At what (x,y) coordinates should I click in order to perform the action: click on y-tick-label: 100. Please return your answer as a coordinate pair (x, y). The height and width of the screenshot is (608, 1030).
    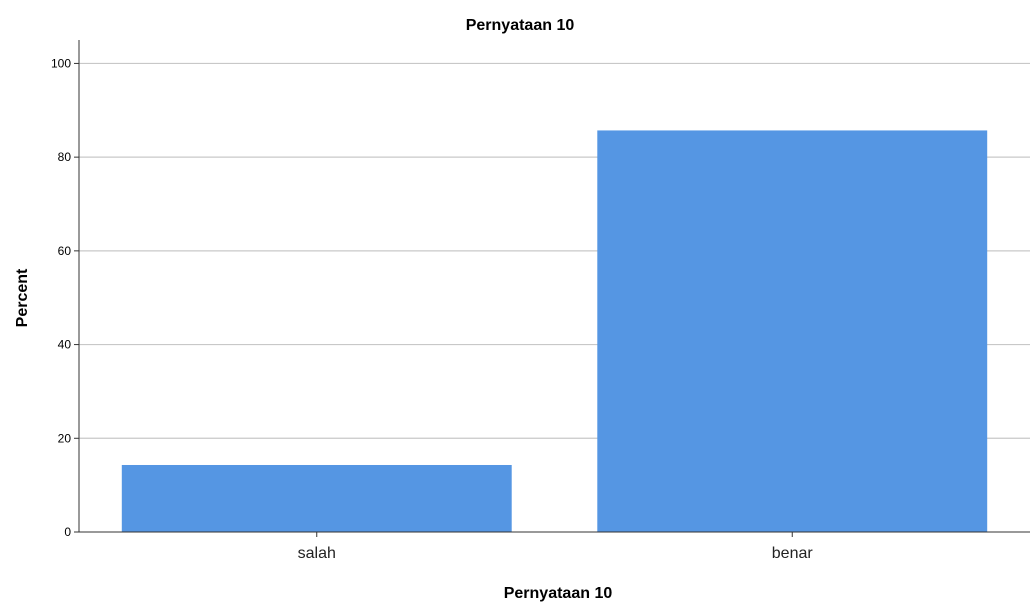
    Looking at the image, I should click on (61, 63).